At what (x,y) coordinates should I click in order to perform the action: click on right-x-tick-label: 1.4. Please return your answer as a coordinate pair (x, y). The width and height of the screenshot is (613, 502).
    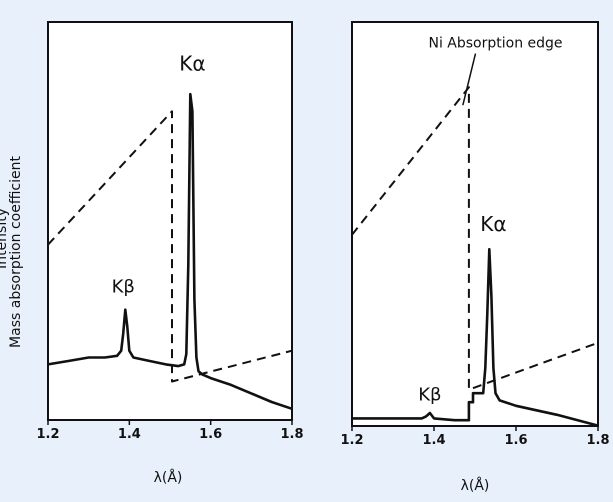
    Looking at the image, I should click on (433, 440).